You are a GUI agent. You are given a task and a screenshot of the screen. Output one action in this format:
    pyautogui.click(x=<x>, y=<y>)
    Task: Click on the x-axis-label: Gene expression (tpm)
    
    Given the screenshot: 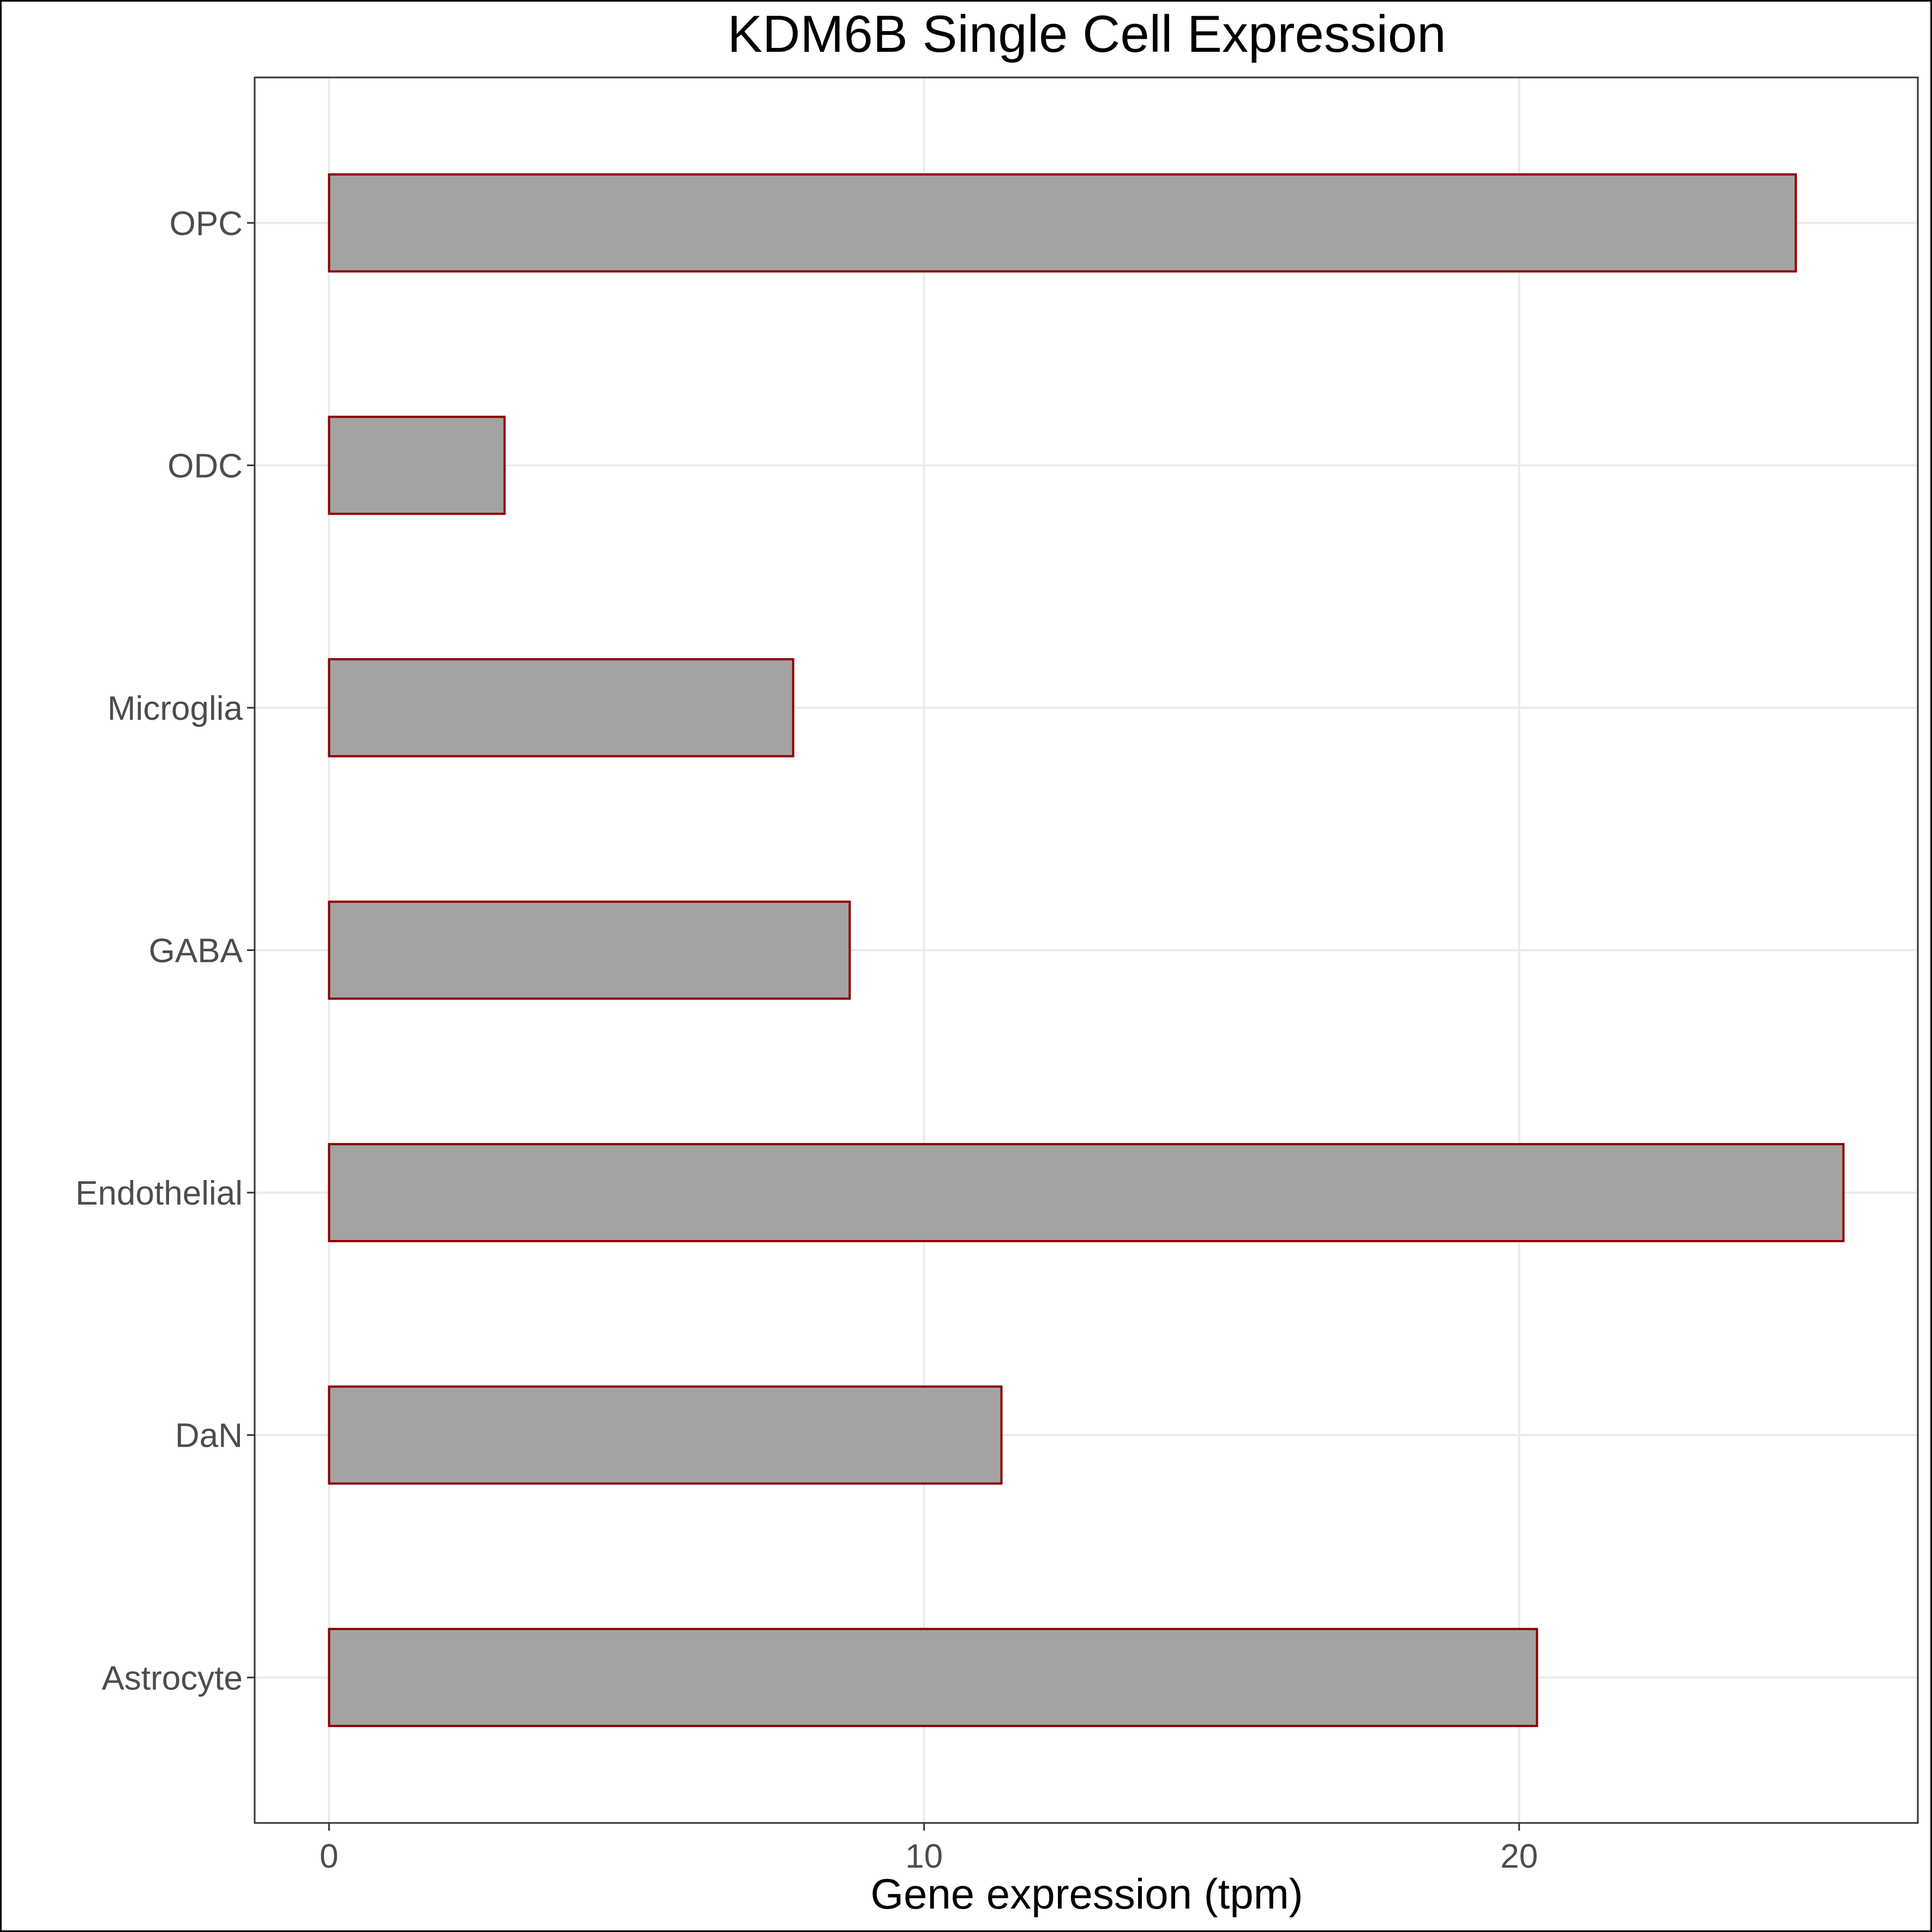 What is the action you would take?
    pyautogui.click(x=1086, y=1894)
    